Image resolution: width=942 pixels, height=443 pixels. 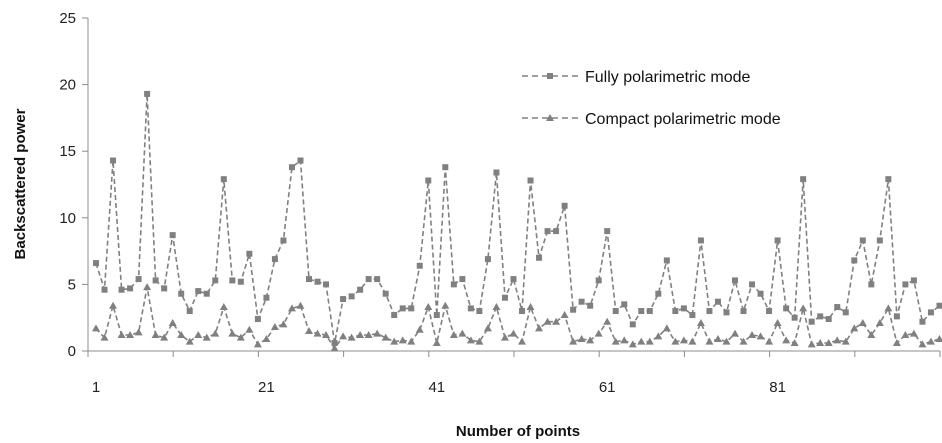 What do you see at coordinates (436, 387) in the screenshot?
I see `x-tick-label: 41` at bounding box center [436, 387].